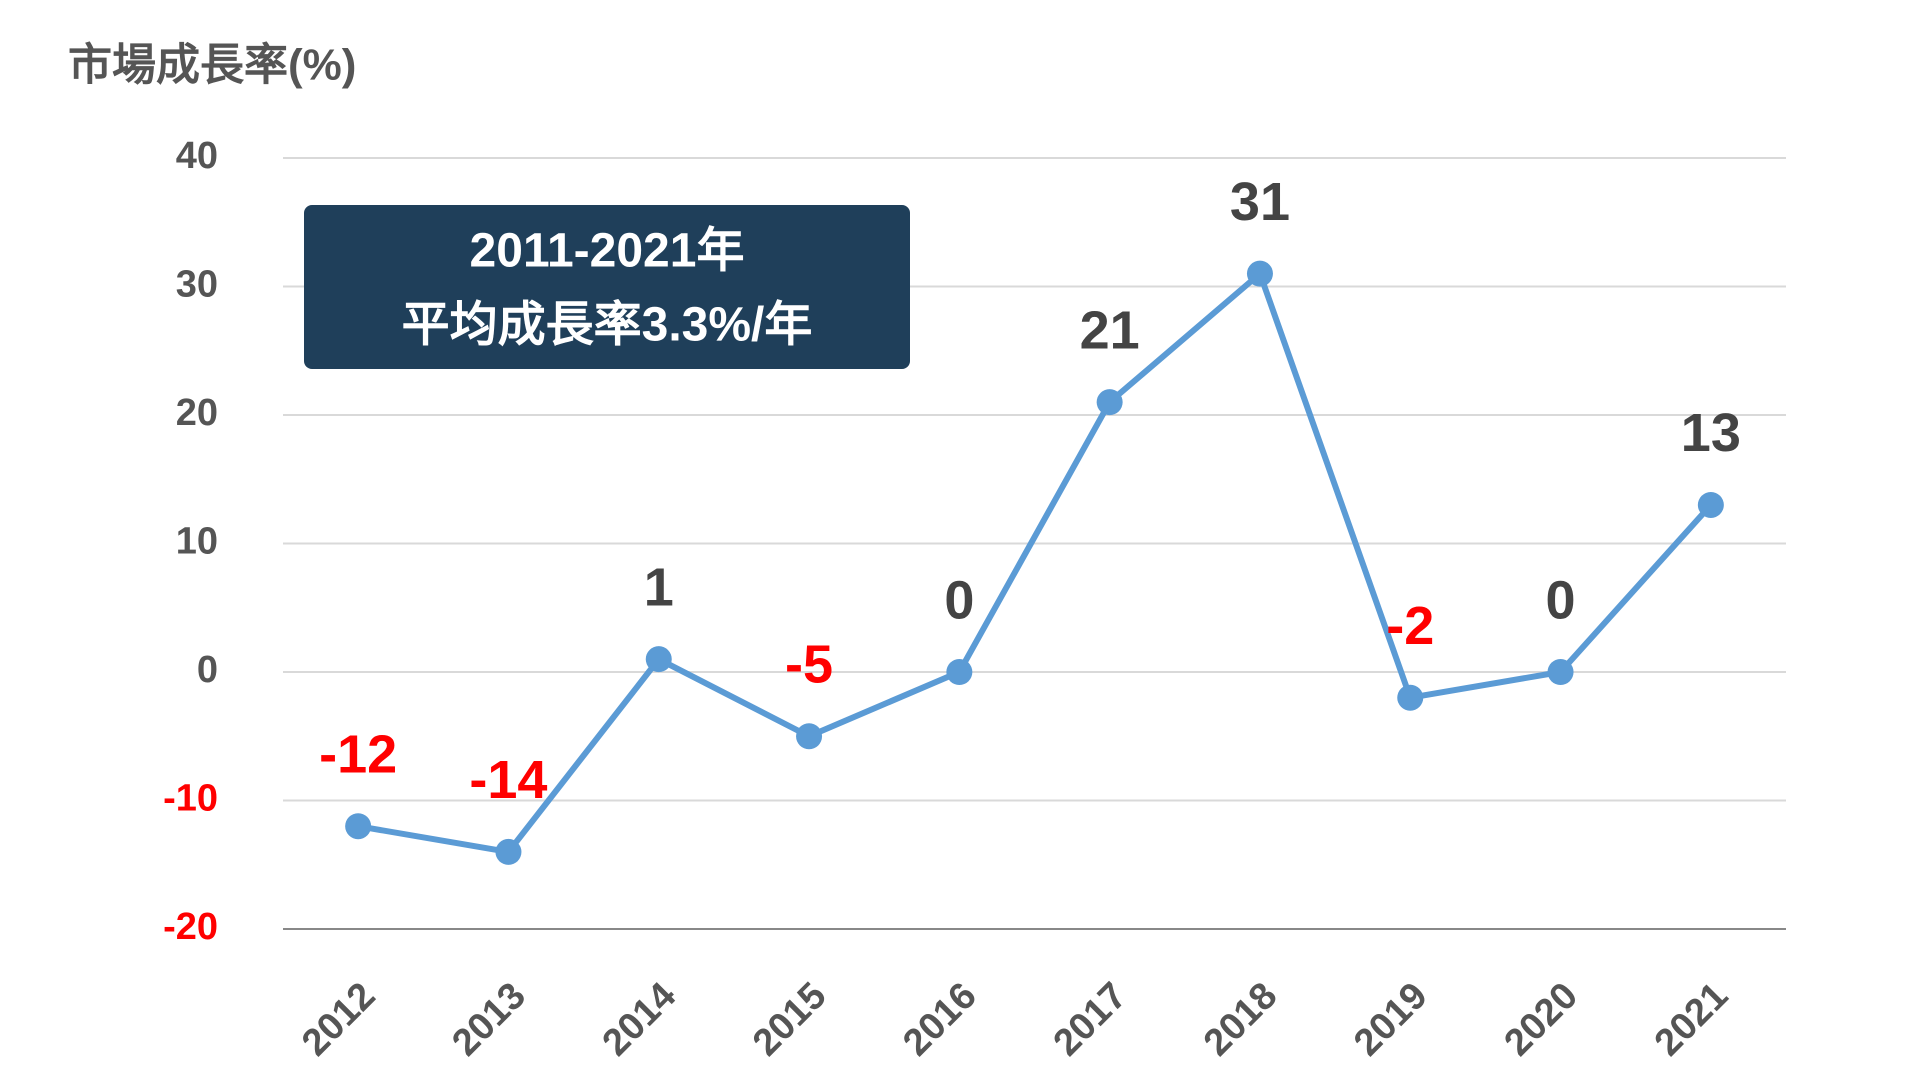 The width and height of the screenshot is (1920, 1080). What do you see at coordinates (197, 156) in the screenshot?
I see `y-tick-label: 40` at bounding box center [197, 156].